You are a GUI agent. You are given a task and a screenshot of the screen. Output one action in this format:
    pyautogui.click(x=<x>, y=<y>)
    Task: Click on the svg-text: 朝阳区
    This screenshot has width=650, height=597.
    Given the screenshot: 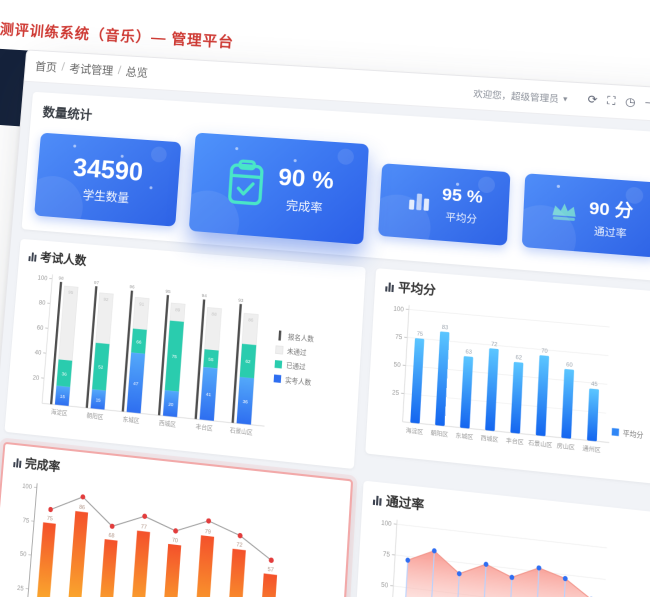 What is the action you would take?
    pyautogui.click(x=440, y=433)
    